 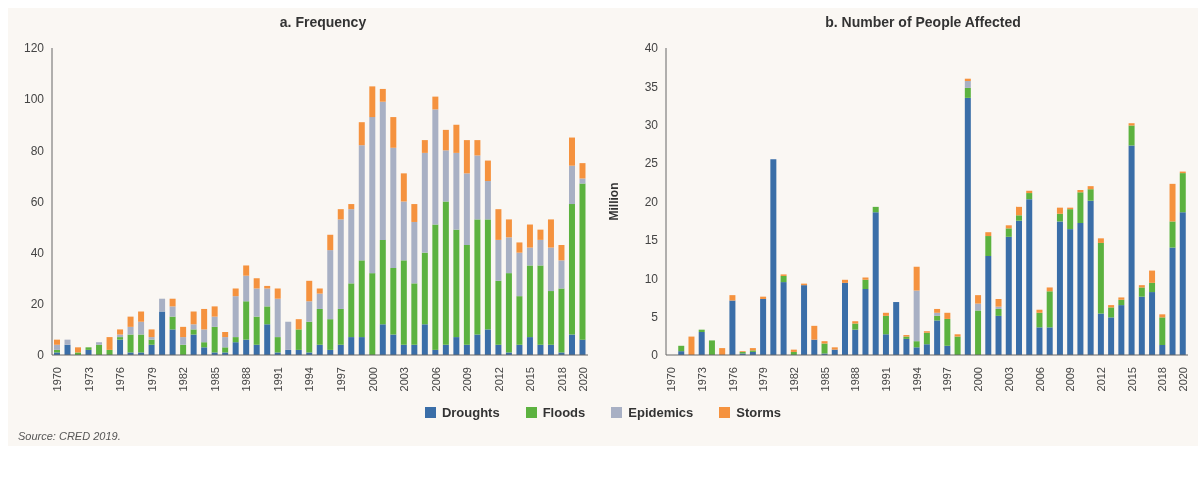 What do you see at coordinates (564, 412) in the screenshot?
I see `legend-label: Floods` at bounding box center [564, 412].